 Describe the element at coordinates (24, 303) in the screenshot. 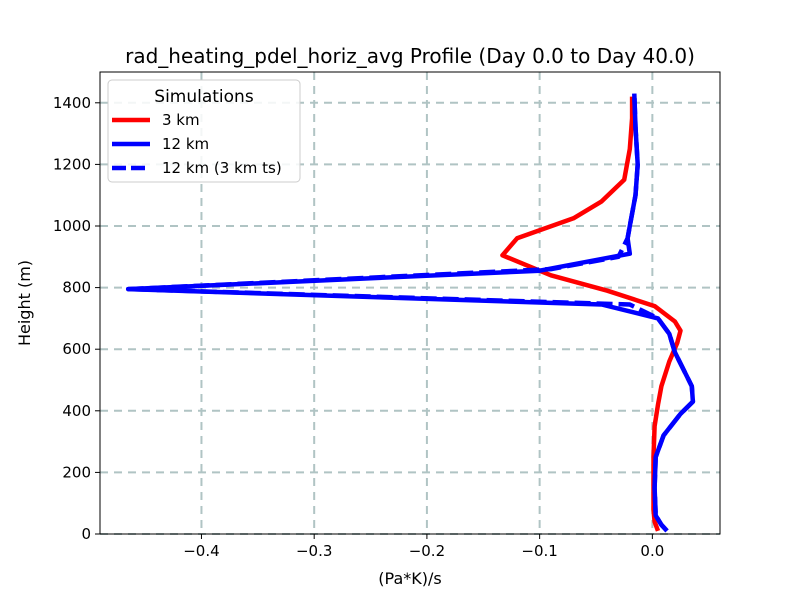

I see `y-axis-label: Height (m)` at that location.